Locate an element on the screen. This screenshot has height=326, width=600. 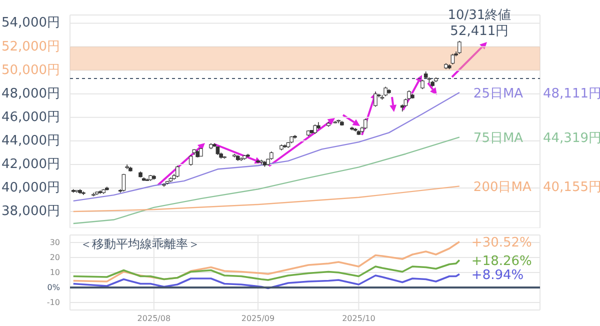
series-label: 75日MA is located at coordinates (498, 138).